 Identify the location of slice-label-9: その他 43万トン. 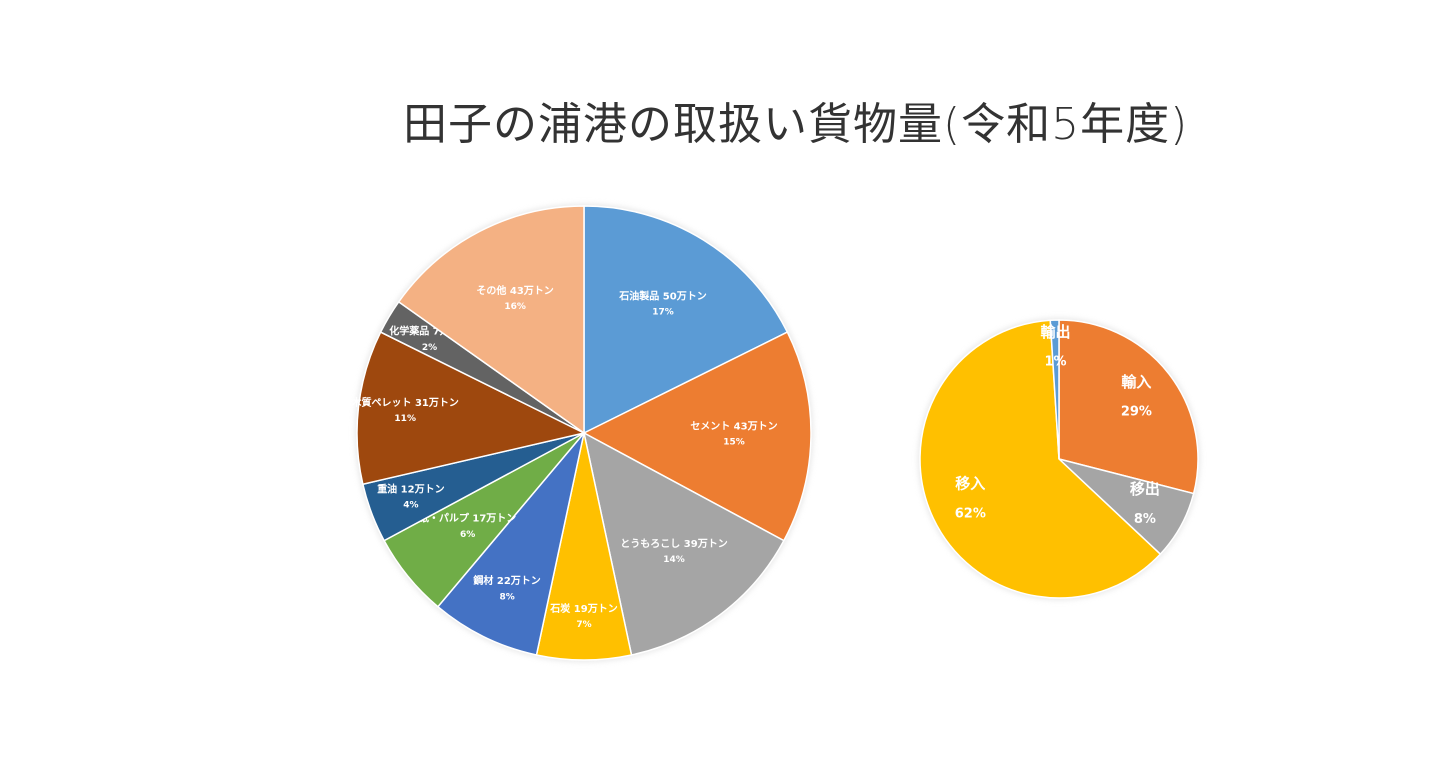
(514, 290).